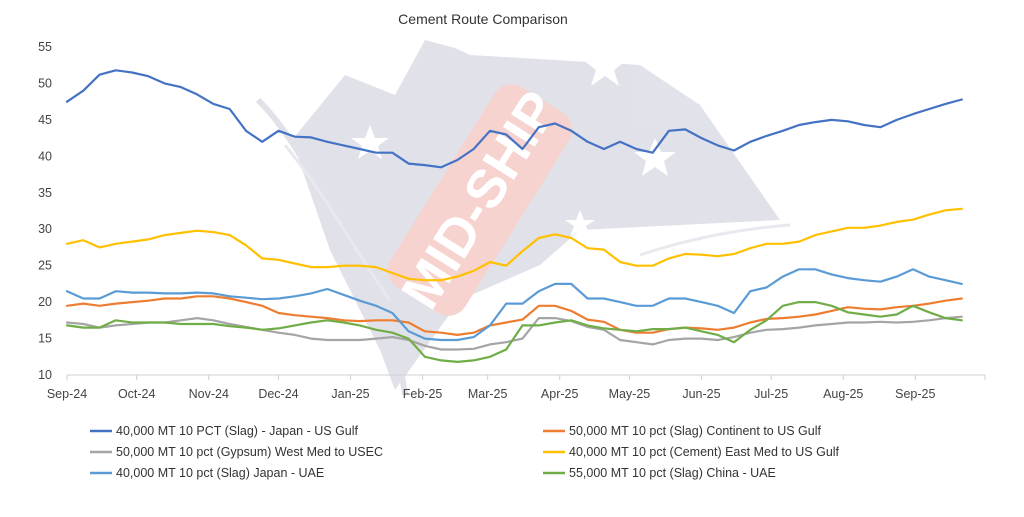 This screenshot has height=517, width=1024. I want to click on y-tick-label: 35, so click(45, 193).